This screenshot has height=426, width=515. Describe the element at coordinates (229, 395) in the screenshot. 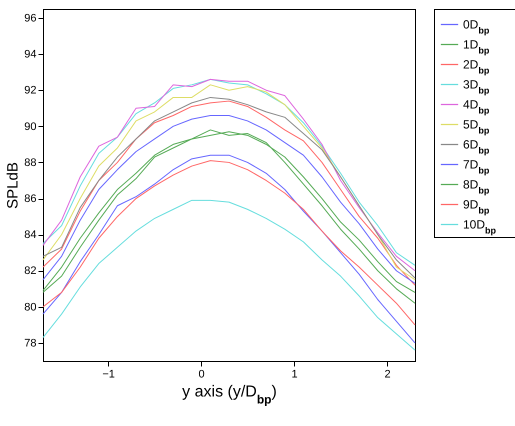

I see `x-axis-title: y axis (y/D$_{bp}$)` at that location.